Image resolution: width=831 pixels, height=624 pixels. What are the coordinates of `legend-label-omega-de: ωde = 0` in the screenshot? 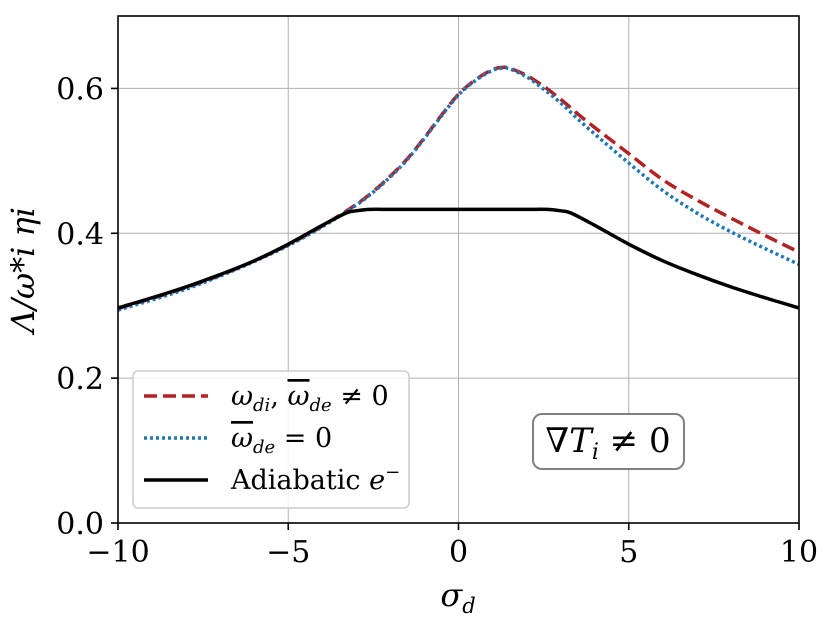 It's located at (281, 440).